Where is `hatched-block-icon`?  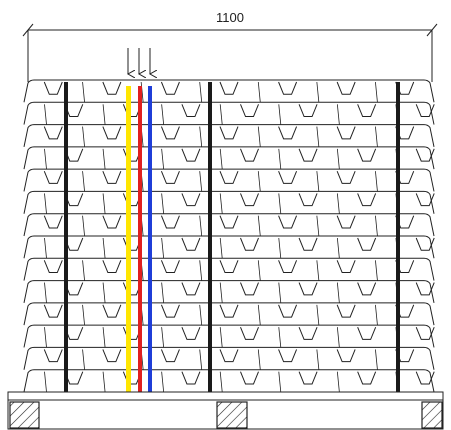 hatched-block-icon is located at coordinates (432, 415).